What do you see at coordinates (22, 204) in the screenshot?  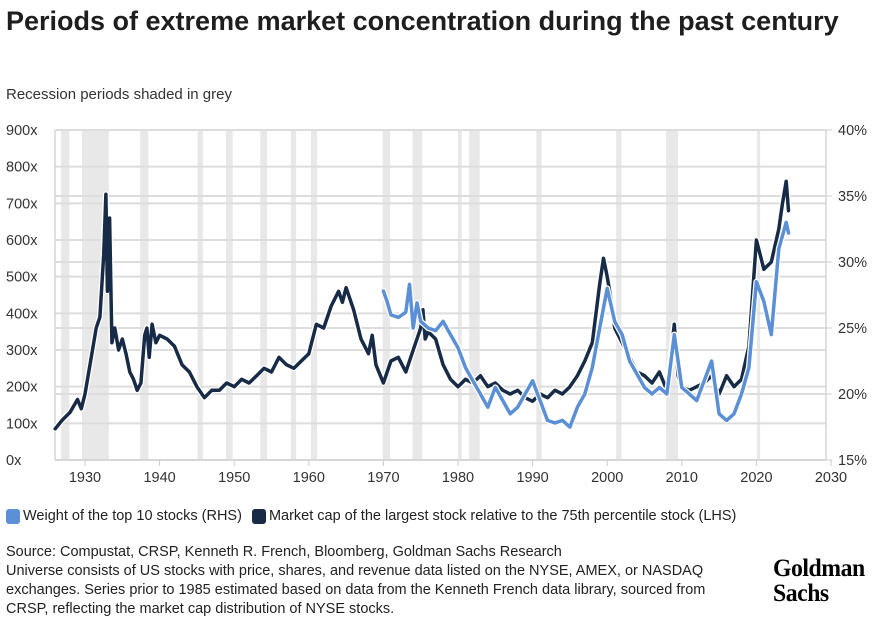 I see `y-left-tick-label: 700x` at bounding box center [22, 204].